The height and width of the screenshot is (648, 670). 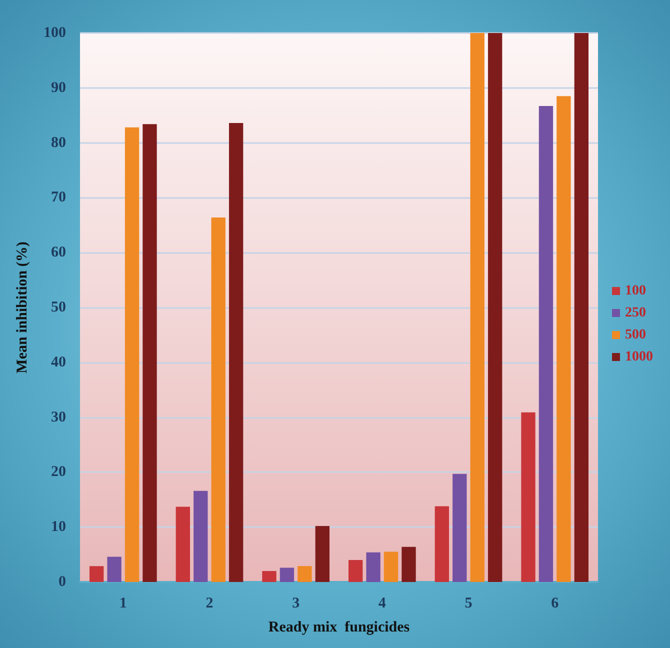 What do you see at coordinates (58, 252) in the screenshot?
I see `y-tick-label: 60` at bounding box center [58, 252].